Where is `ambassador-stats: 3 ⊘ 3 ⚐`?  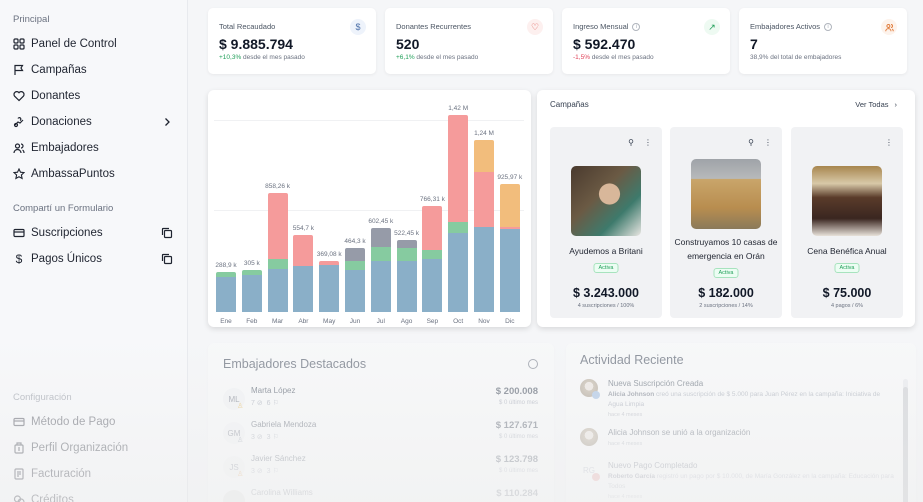 ambassador-stats: 3 ⊘ 3 ⚐ is located at coordinates (265, 471).